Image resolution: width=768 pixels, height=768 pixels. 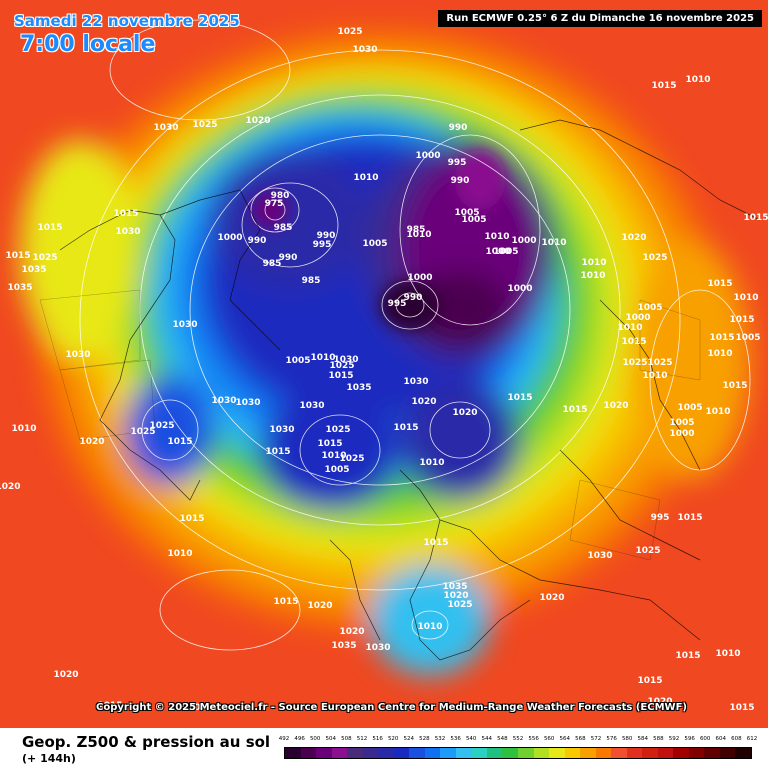 What do you see at coordinates (565, 739) in the screenshot?
I see `legend-level-label: 564` at bounding box center [565, 739].